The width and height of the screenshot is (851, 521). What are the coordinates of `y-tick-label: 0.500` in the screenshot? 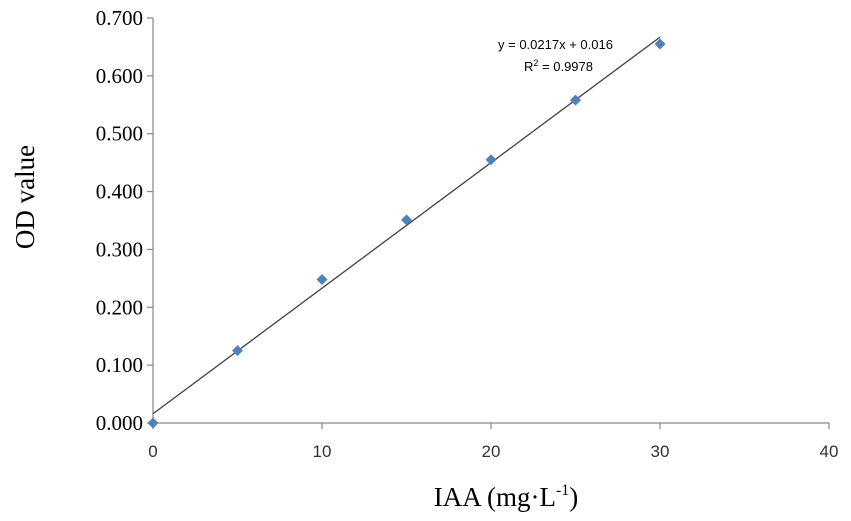 It's located at (119, 134).